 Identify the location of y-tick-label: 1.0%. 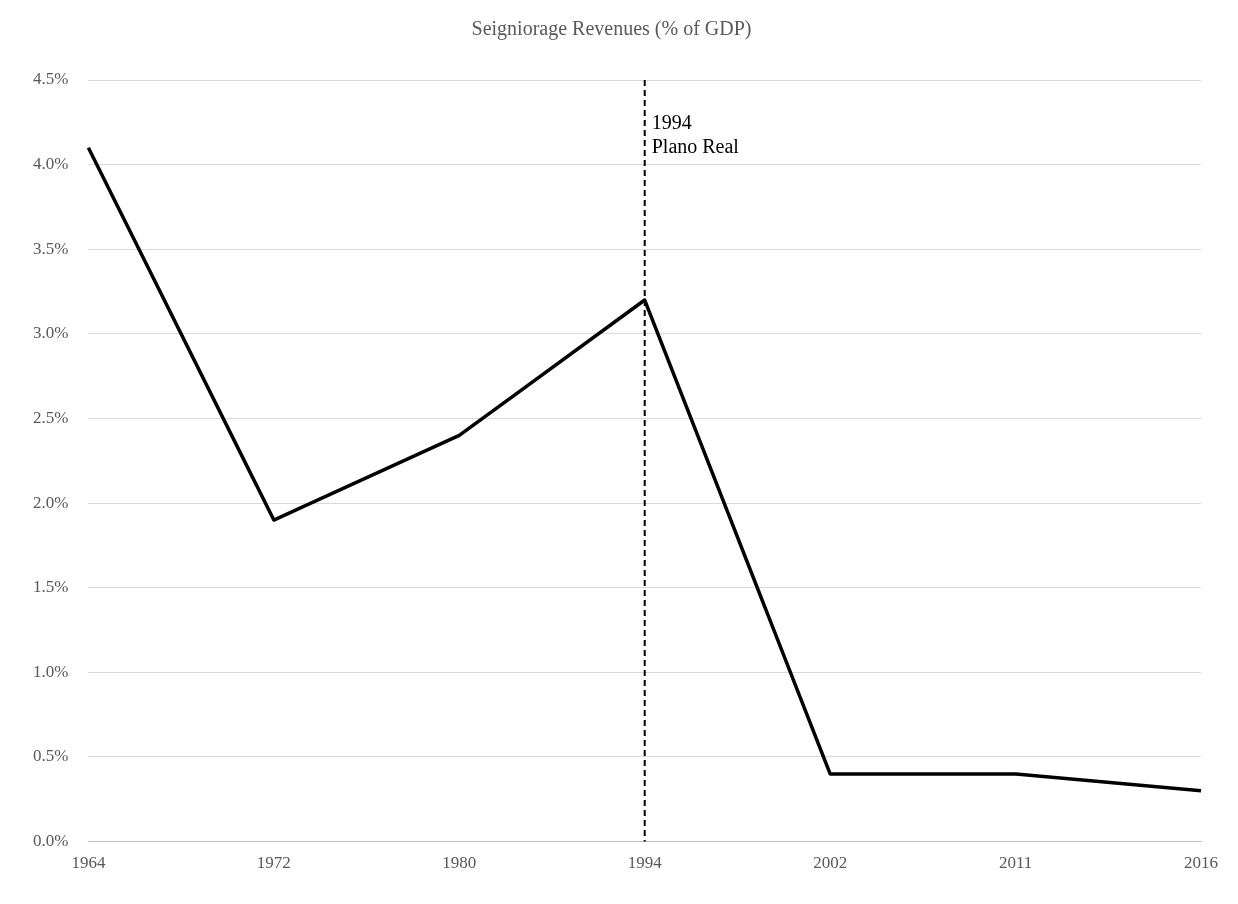
(50, 671).